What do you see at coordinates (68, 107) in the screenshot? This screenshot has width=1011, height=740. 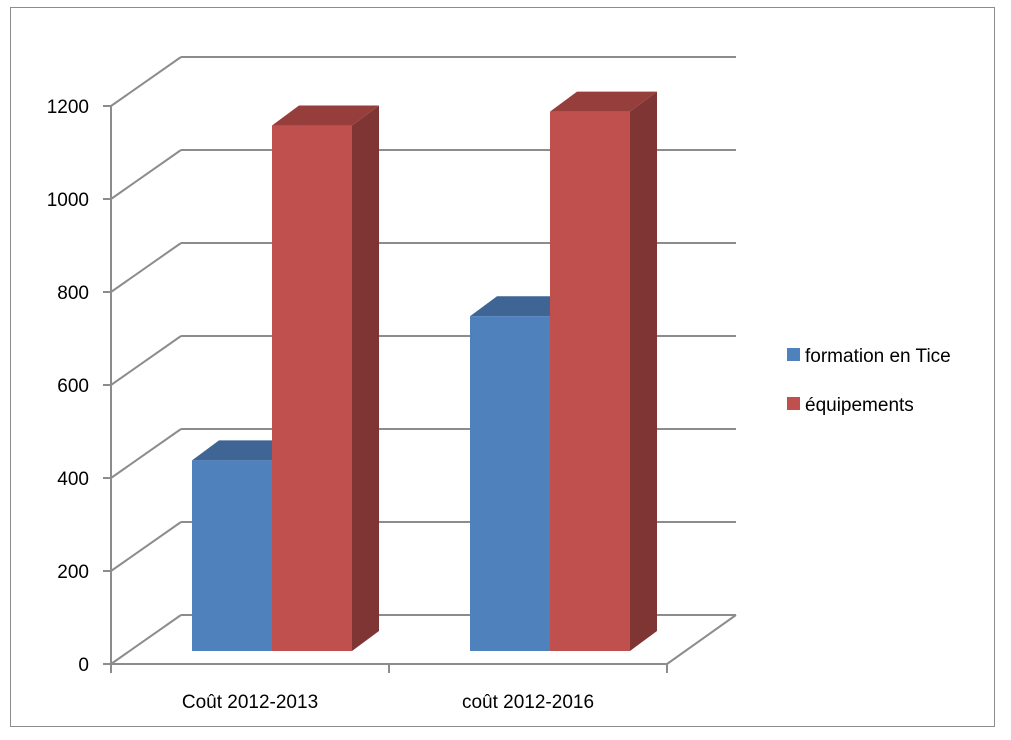 I see `y-tick-label: 1200` at bounding box center [68, 107].